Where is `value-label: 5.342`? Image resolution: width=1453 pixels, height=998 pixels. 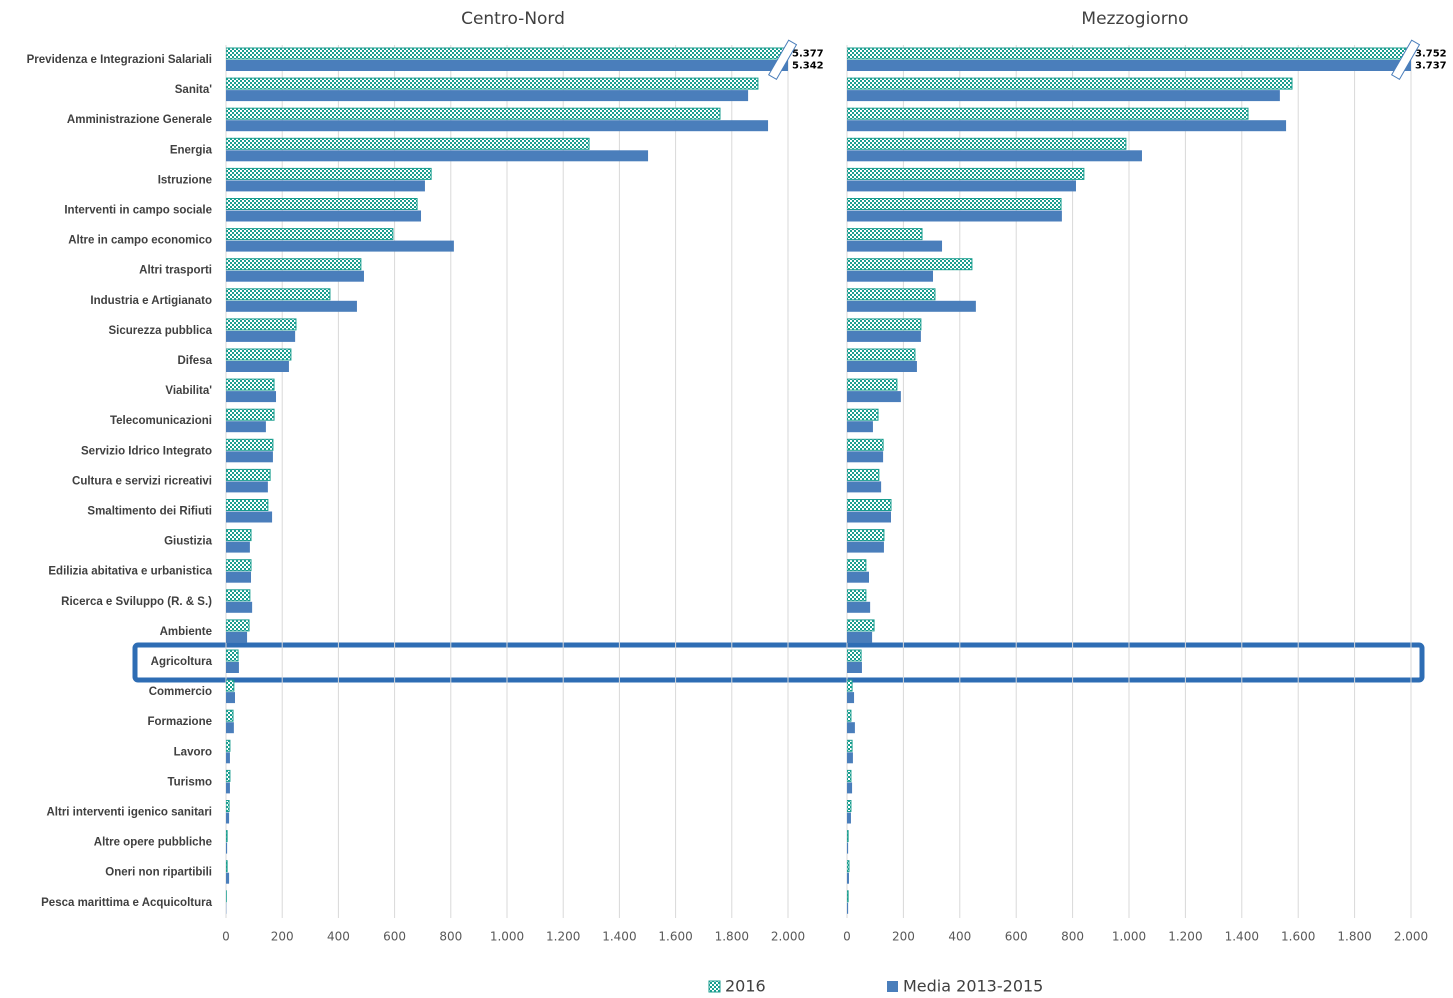 value-label: 5.342 is located at coordinates (808, 66).